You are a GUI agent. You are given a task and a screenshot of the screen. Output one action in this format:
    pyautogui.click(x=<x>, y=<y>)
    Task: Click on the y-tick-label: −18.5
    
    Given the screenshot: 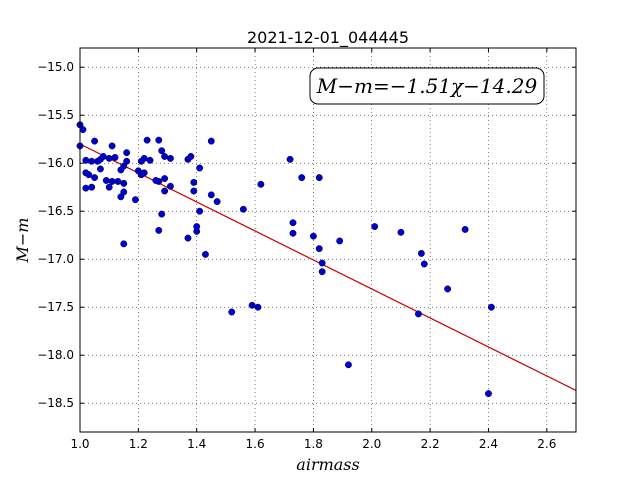 What is the action you would take?
    pyautogui.click(x=55, y=403)
    